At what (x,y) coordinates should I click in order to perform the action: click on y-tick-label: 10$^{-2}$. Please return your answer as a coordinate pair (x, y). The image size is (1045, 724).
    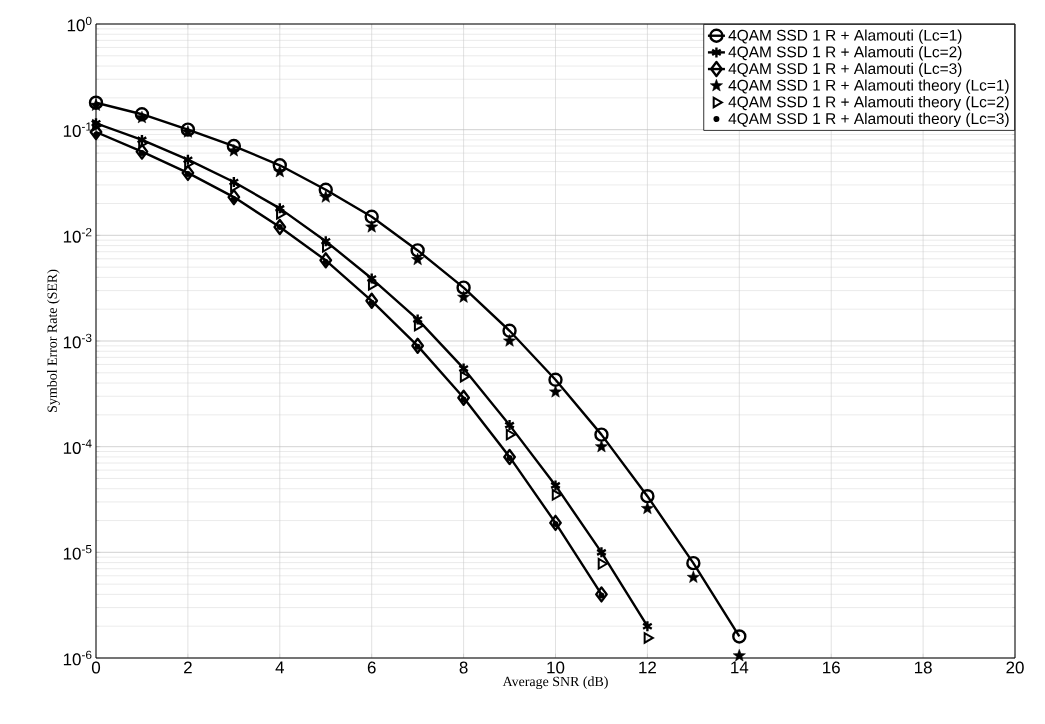
    Looking at the image, I should click on (77, 235).